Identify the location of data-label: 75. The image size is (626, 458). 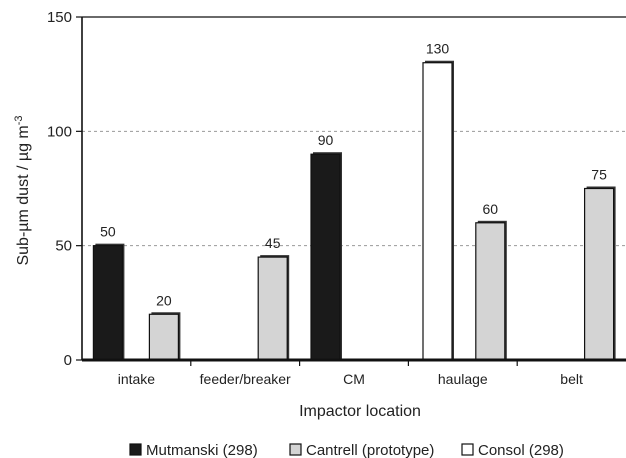
(599, 175).